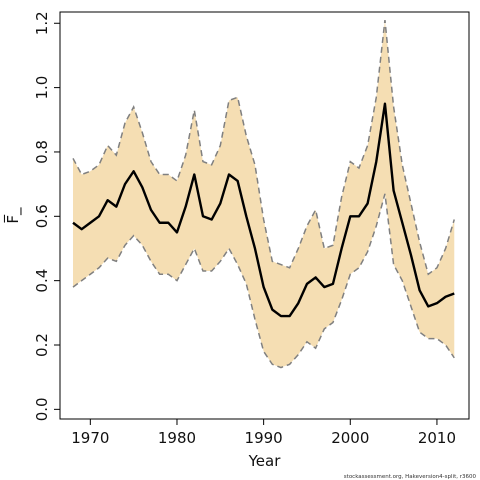 This screenshot has width=480, height=480. Describe the element at coordinates (42, 345) in the screenshot. I see `y-tick-label: 0.2` at that location.